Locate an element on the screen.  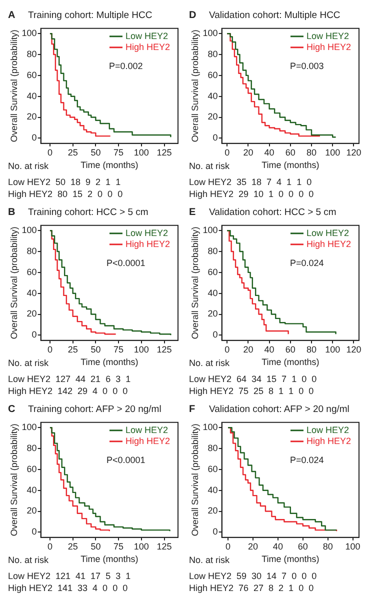
text: Low HEY2 127 44 21 6 3 1 is located at coordinates (70, 379).